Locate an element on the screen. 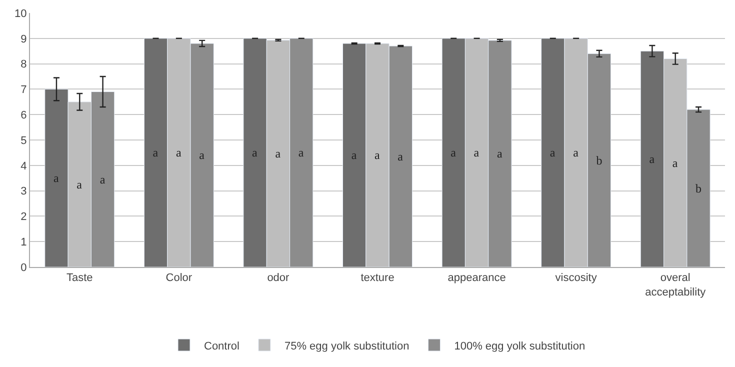 The width and height of the screenshot is (735, 367). legend-label: 100% egg yolk substitution is located at coordinates (520, 346).